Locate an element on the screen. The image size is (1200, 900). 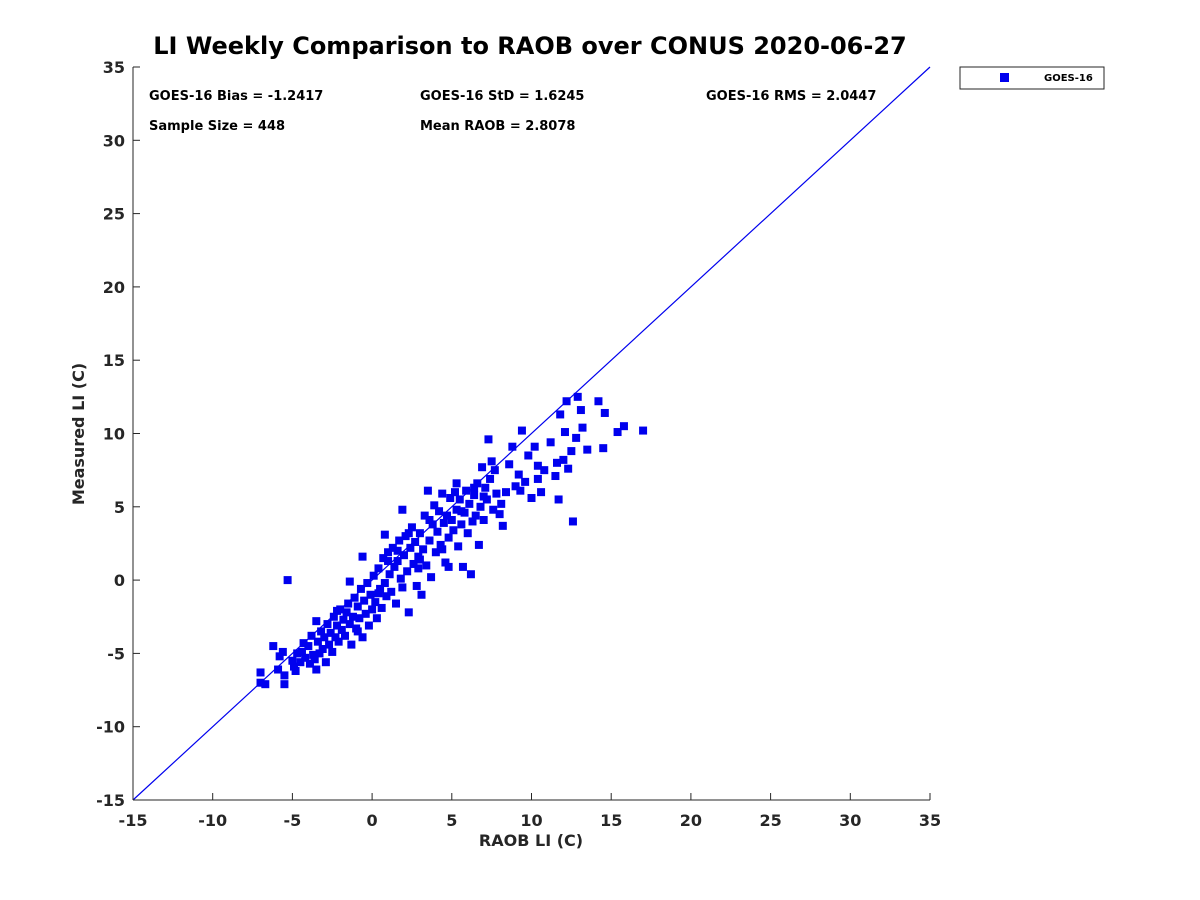
x-tick-label: 25 is located at coordinates (770, 820).